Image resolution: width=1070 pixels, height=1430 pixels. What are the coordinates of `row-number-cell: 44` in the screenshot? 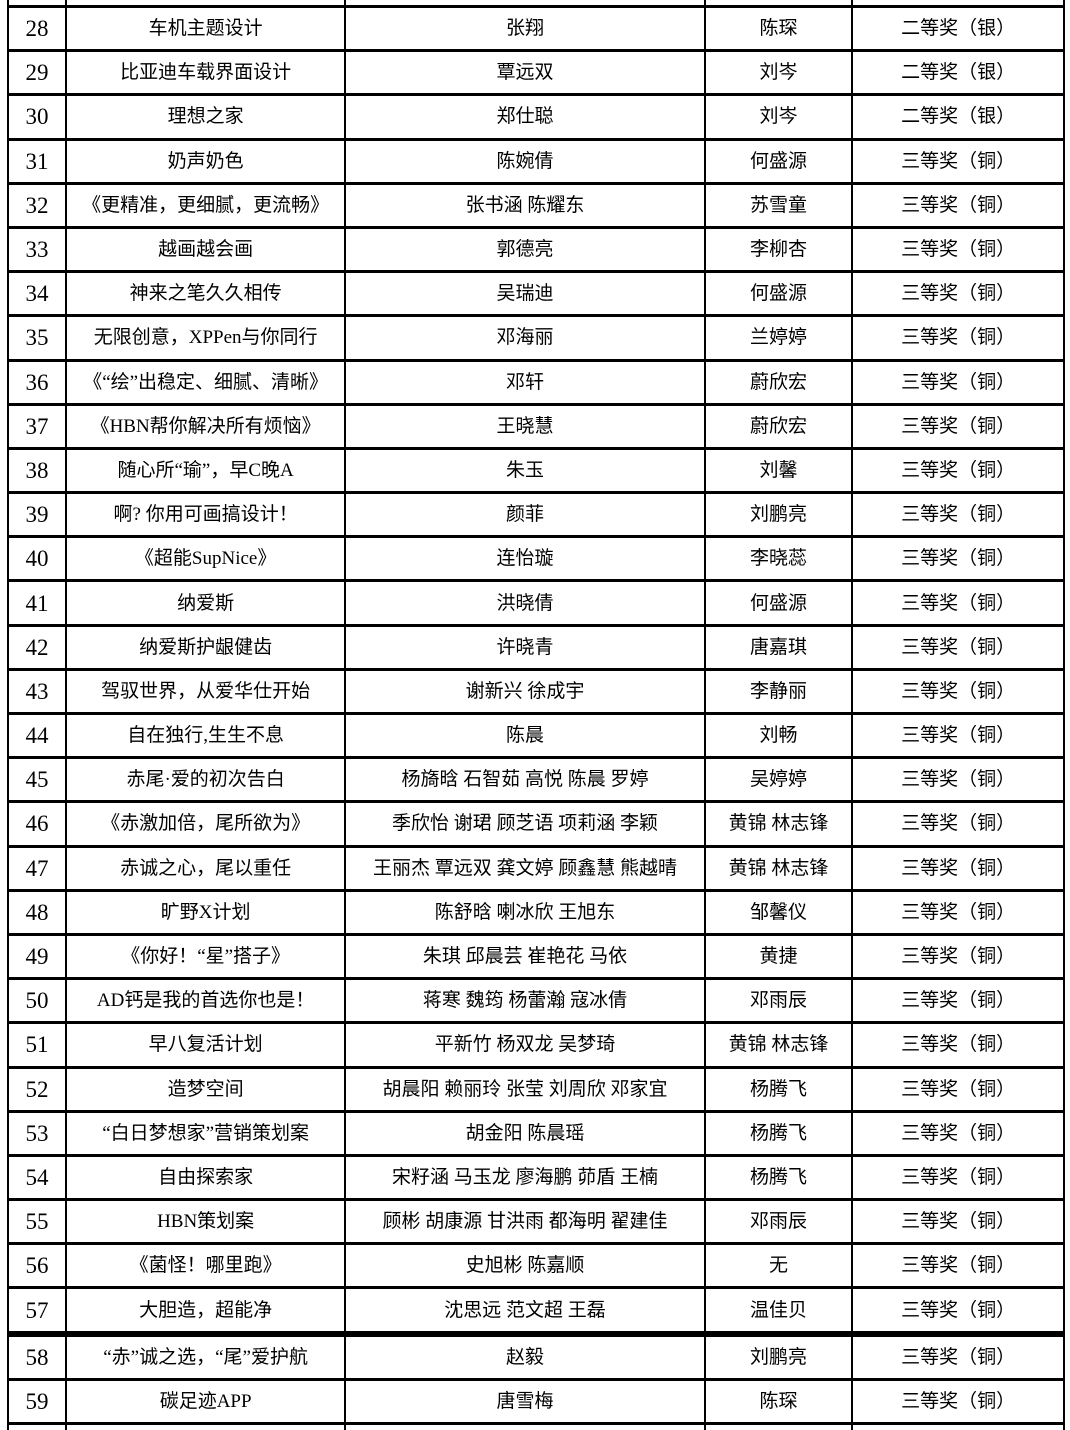 It's located at (38, 736).